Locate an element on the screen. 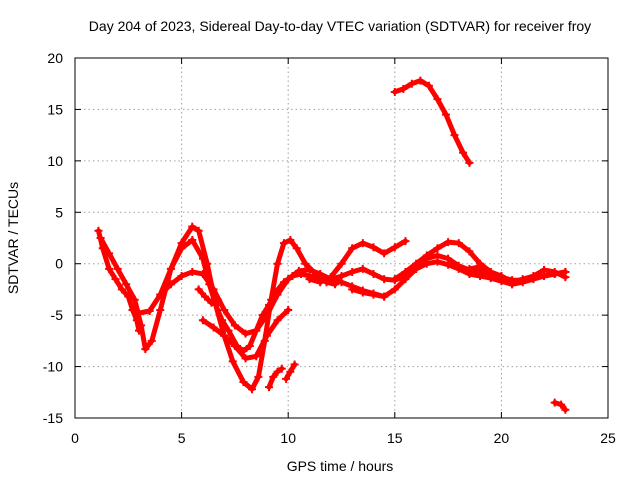 Image resolution: width=640 pixels, height=480 pixels. y-tick-label: -10 is located at coordinates (53, 367).